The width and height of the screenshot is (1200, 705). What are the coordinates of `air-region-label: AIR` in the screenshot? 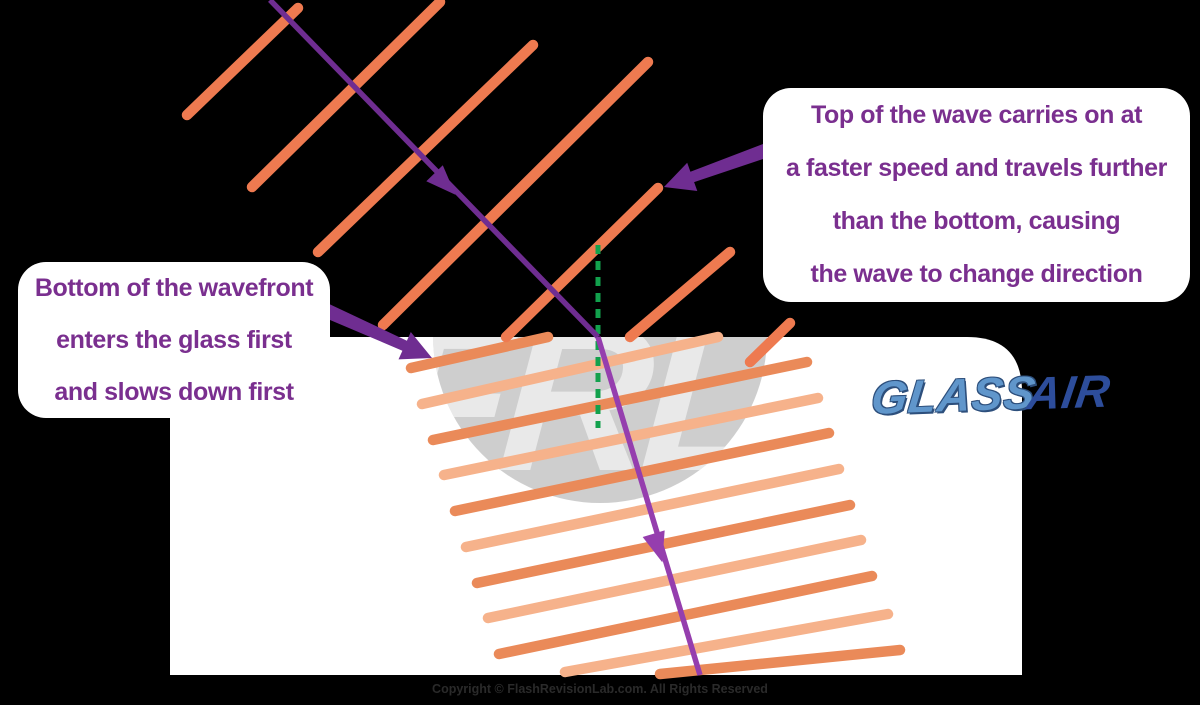 It's located at (1069, 392).